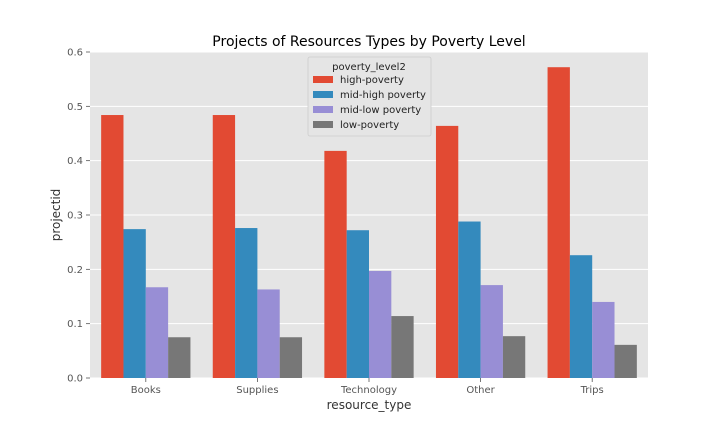 The image size is (720, 432). I want to click on y-tick-label: 0.2, so click(75, 270).